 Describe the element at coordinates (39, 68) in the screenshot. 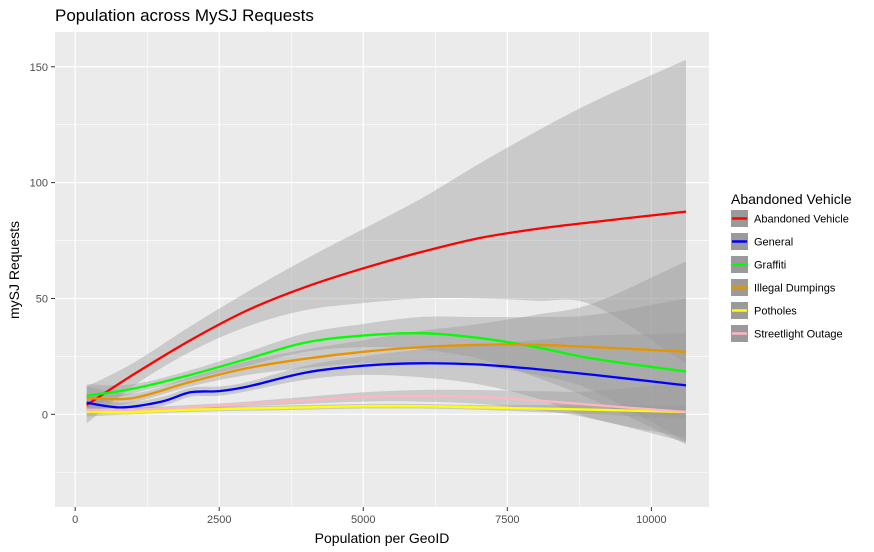

I see `y-tick-label: 150` at that location.